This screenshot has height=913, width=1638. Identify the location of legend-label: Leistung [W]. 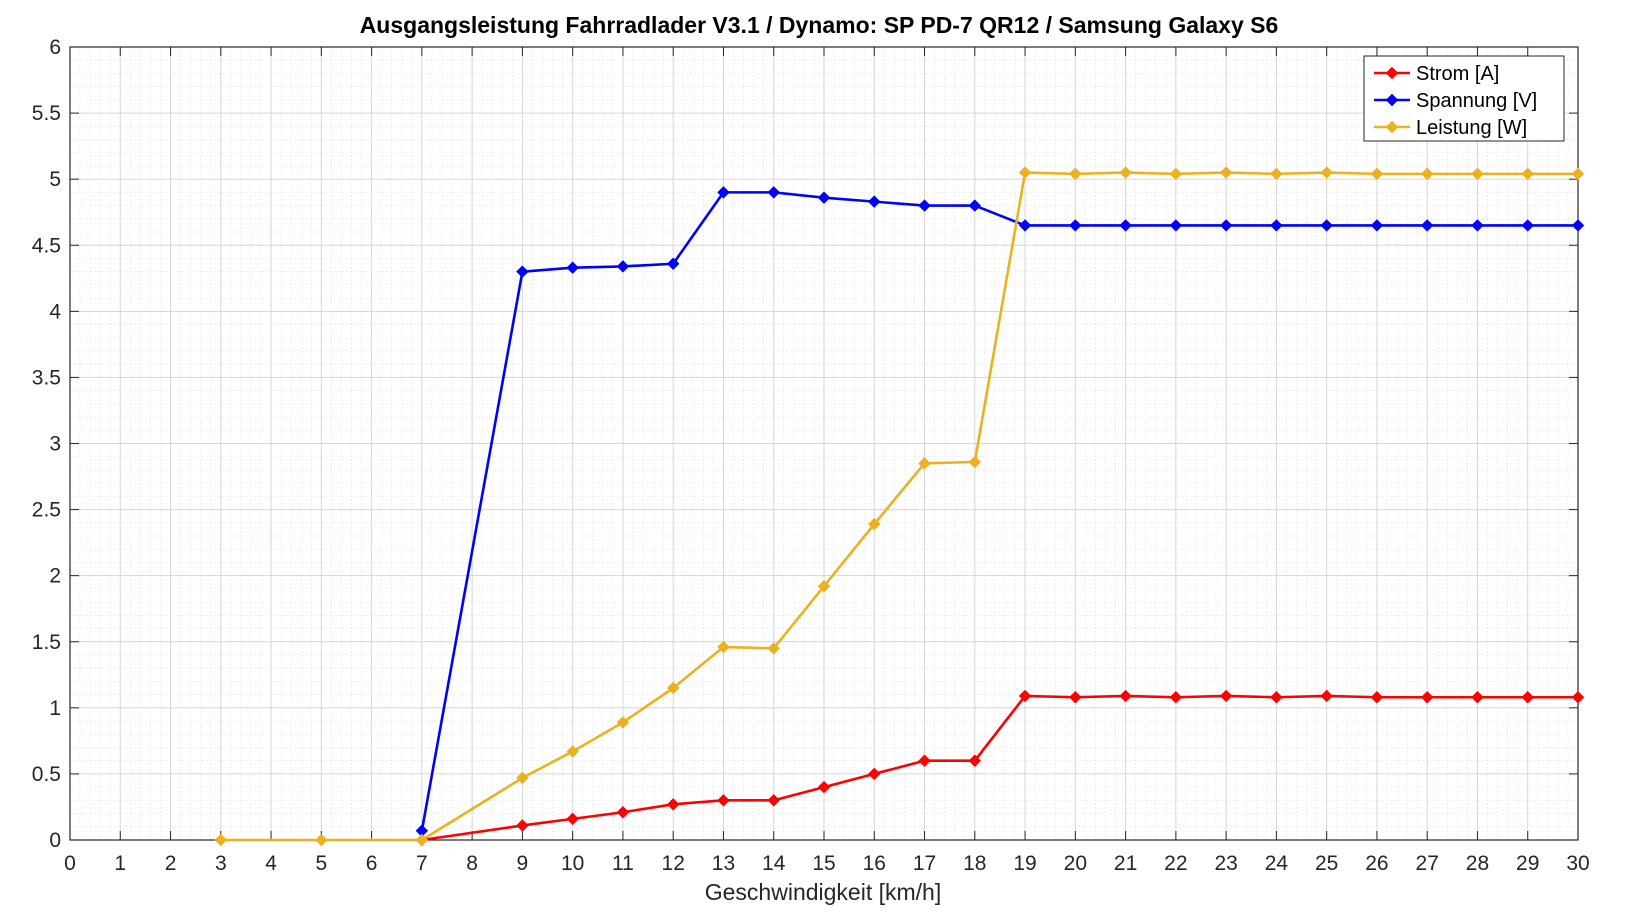
(1471, 128).